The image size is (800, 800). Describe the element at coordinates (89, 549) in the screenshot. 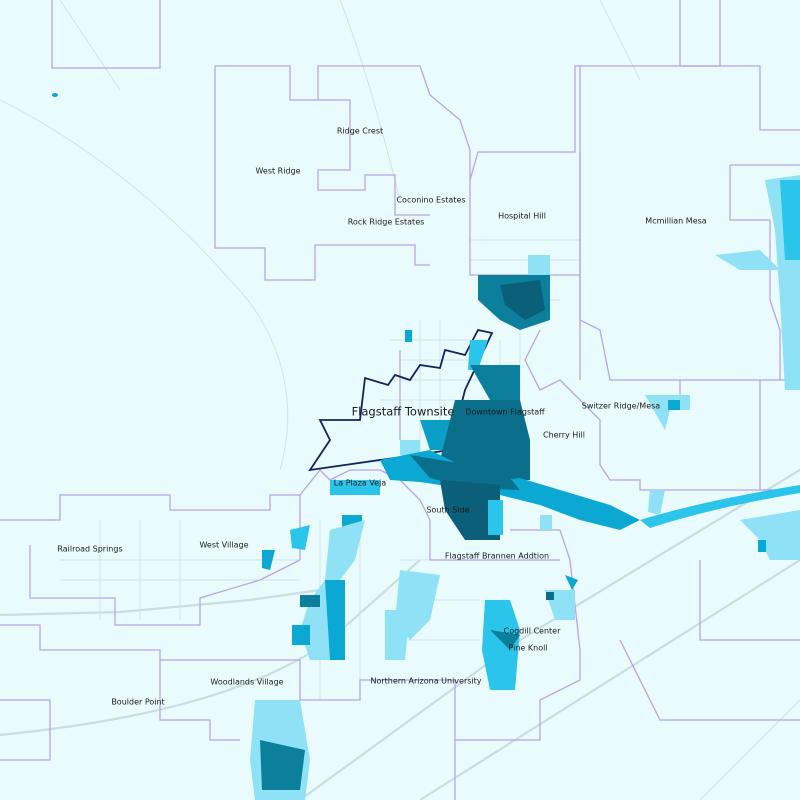

I see `place-label: Railroad Springs` at that location.